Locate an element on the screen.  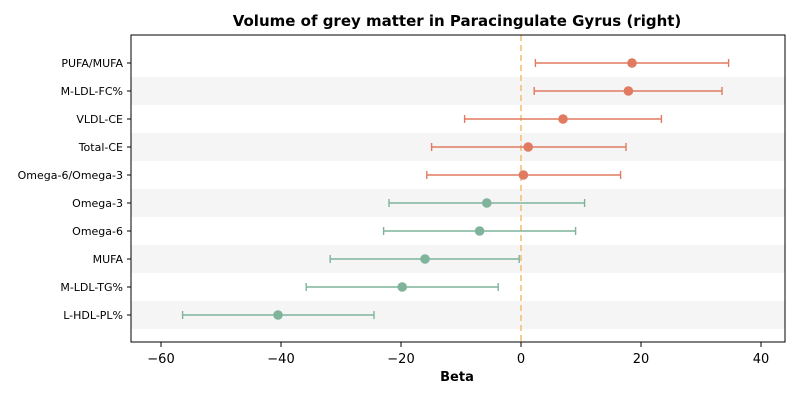
estimate-total-ce is located at coordinates (528, 147).